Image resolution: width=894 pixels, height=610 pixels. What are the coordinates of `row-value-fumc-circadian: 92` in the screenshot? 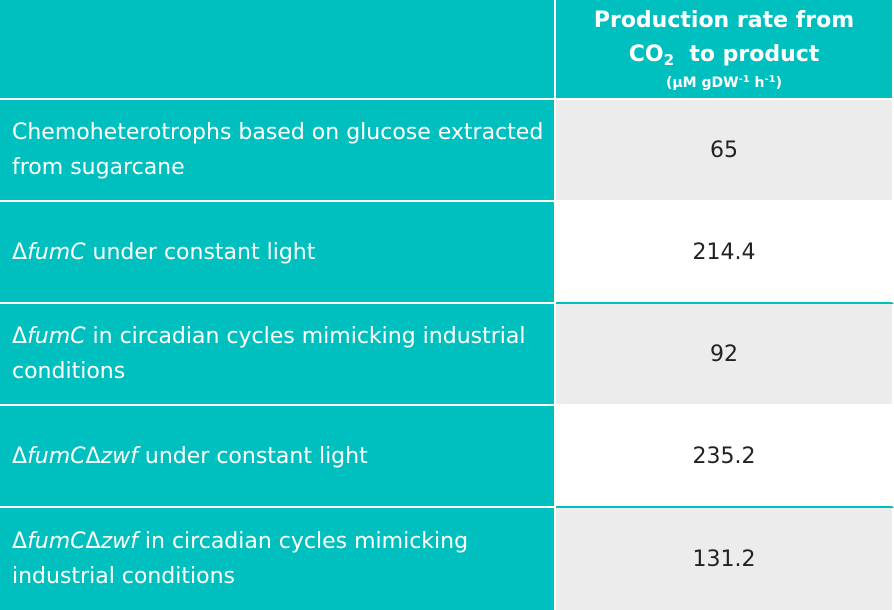 It's located at (725, 355).